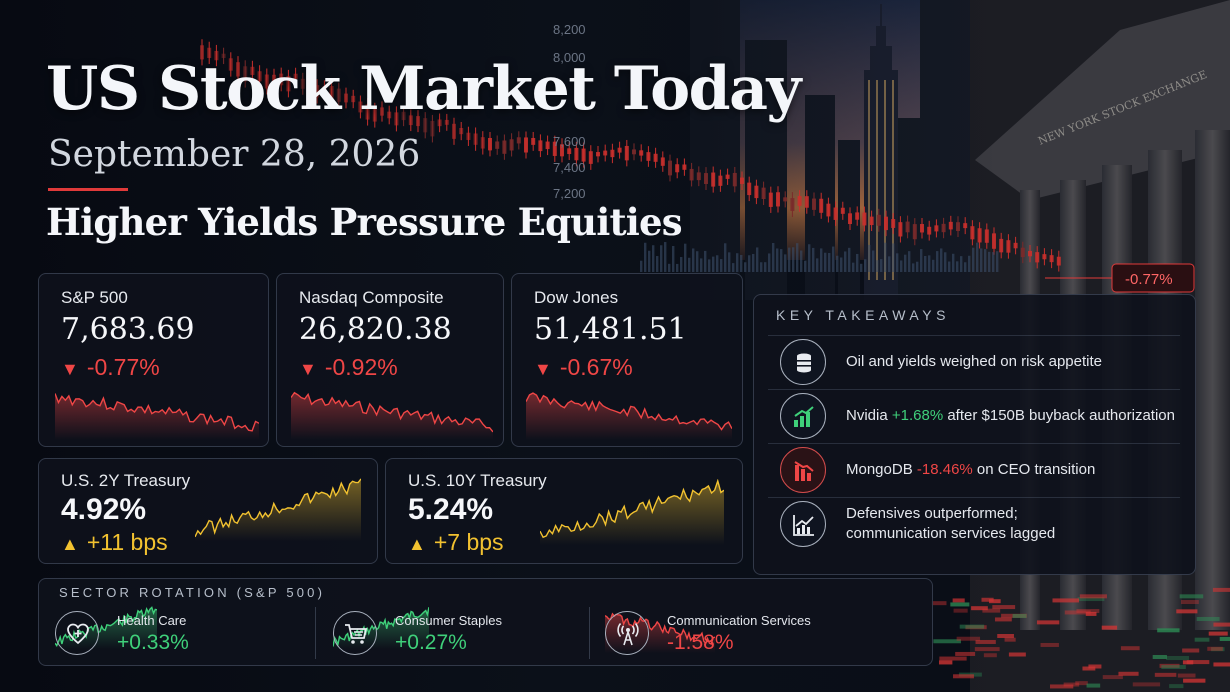 The height and width of the screenshot is (692, 1230). Describe the element at coordinates (917, 415) in the screenshot. I see `takeaway-highlight: +1.68%` at that location.